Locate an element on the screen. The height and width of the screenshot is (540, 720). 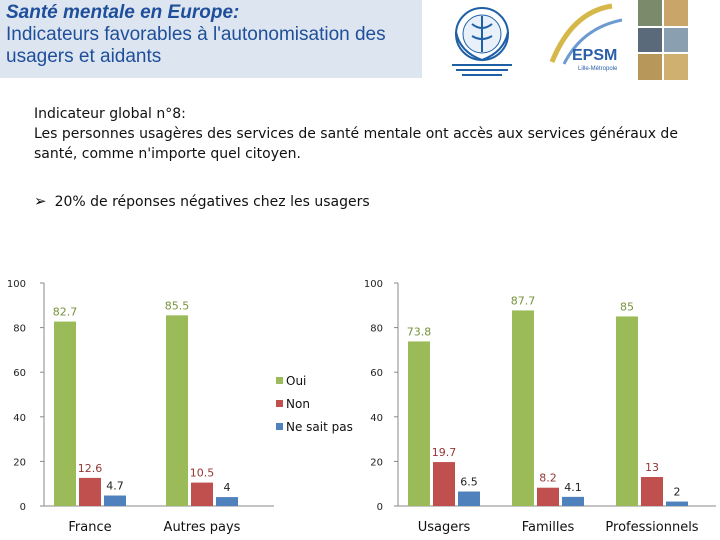
epsm-label: EPSM is located at coordinates (594, 55).